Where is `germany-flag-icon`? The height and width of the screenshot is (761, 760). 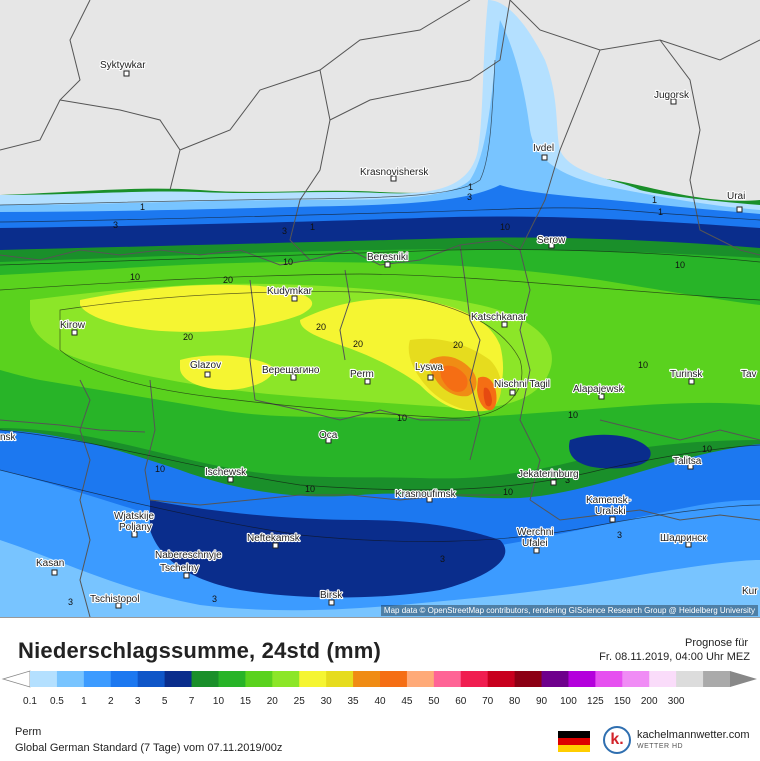
germany-flag-icon is located at coordinates (574, 741).